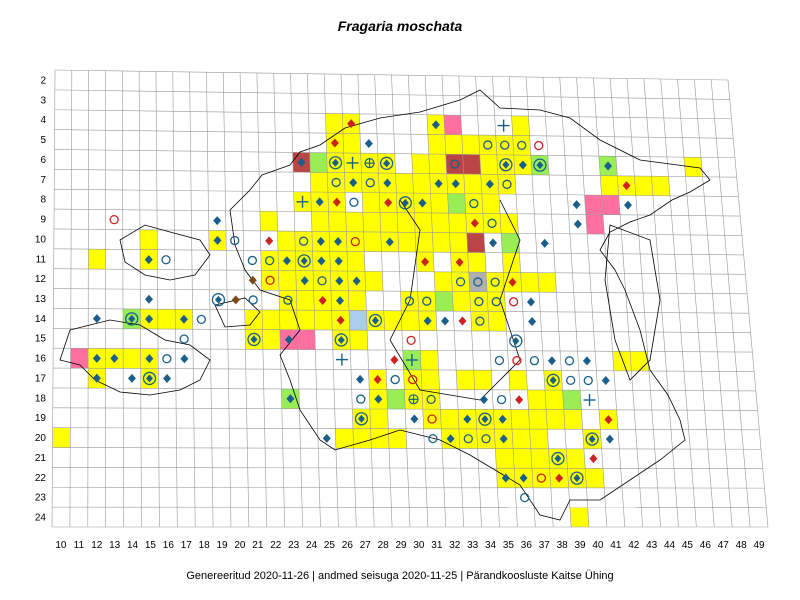 Image resolution: width=800 pixels, height=600 pixels. What do you see at coordinates (258, 545) in the screenshot?
I see `x-axis-label: 21` at bounding box center [258, 545].